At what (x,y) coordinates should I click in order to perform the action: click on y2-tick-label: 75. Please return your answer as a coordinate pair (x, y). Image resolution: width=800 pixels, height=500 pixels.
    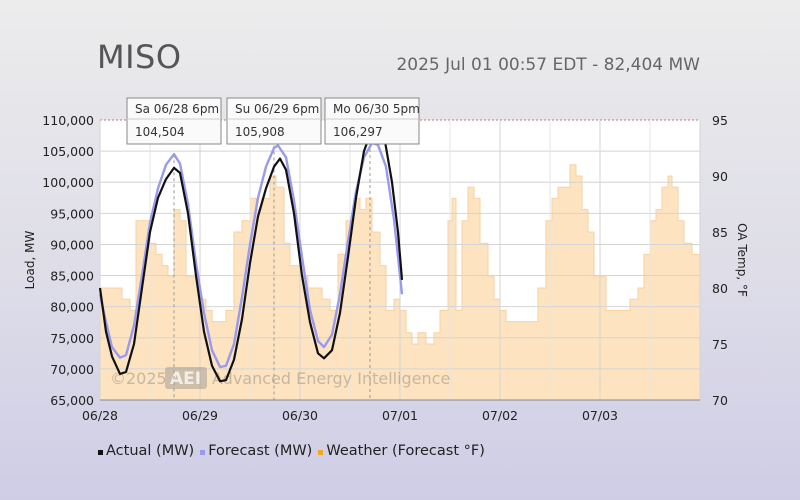
    Looking at the image, I should click on (720, 344).